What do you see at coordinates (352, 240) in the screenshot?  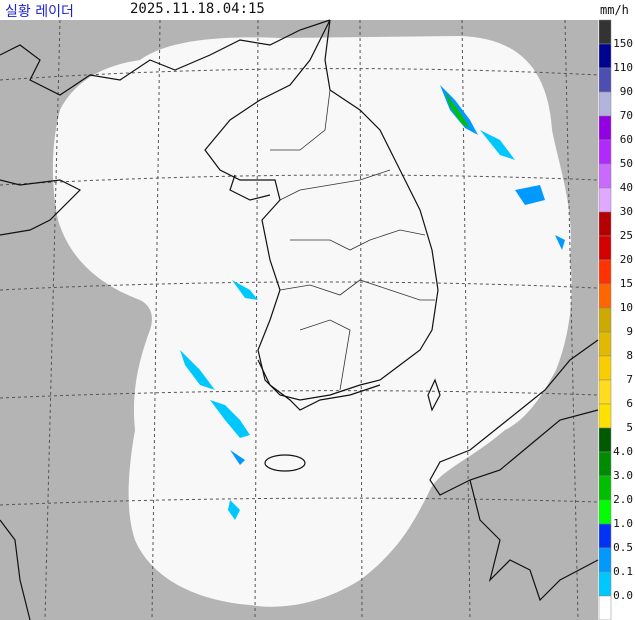 I see `borders` at bounding box center [352, 240].